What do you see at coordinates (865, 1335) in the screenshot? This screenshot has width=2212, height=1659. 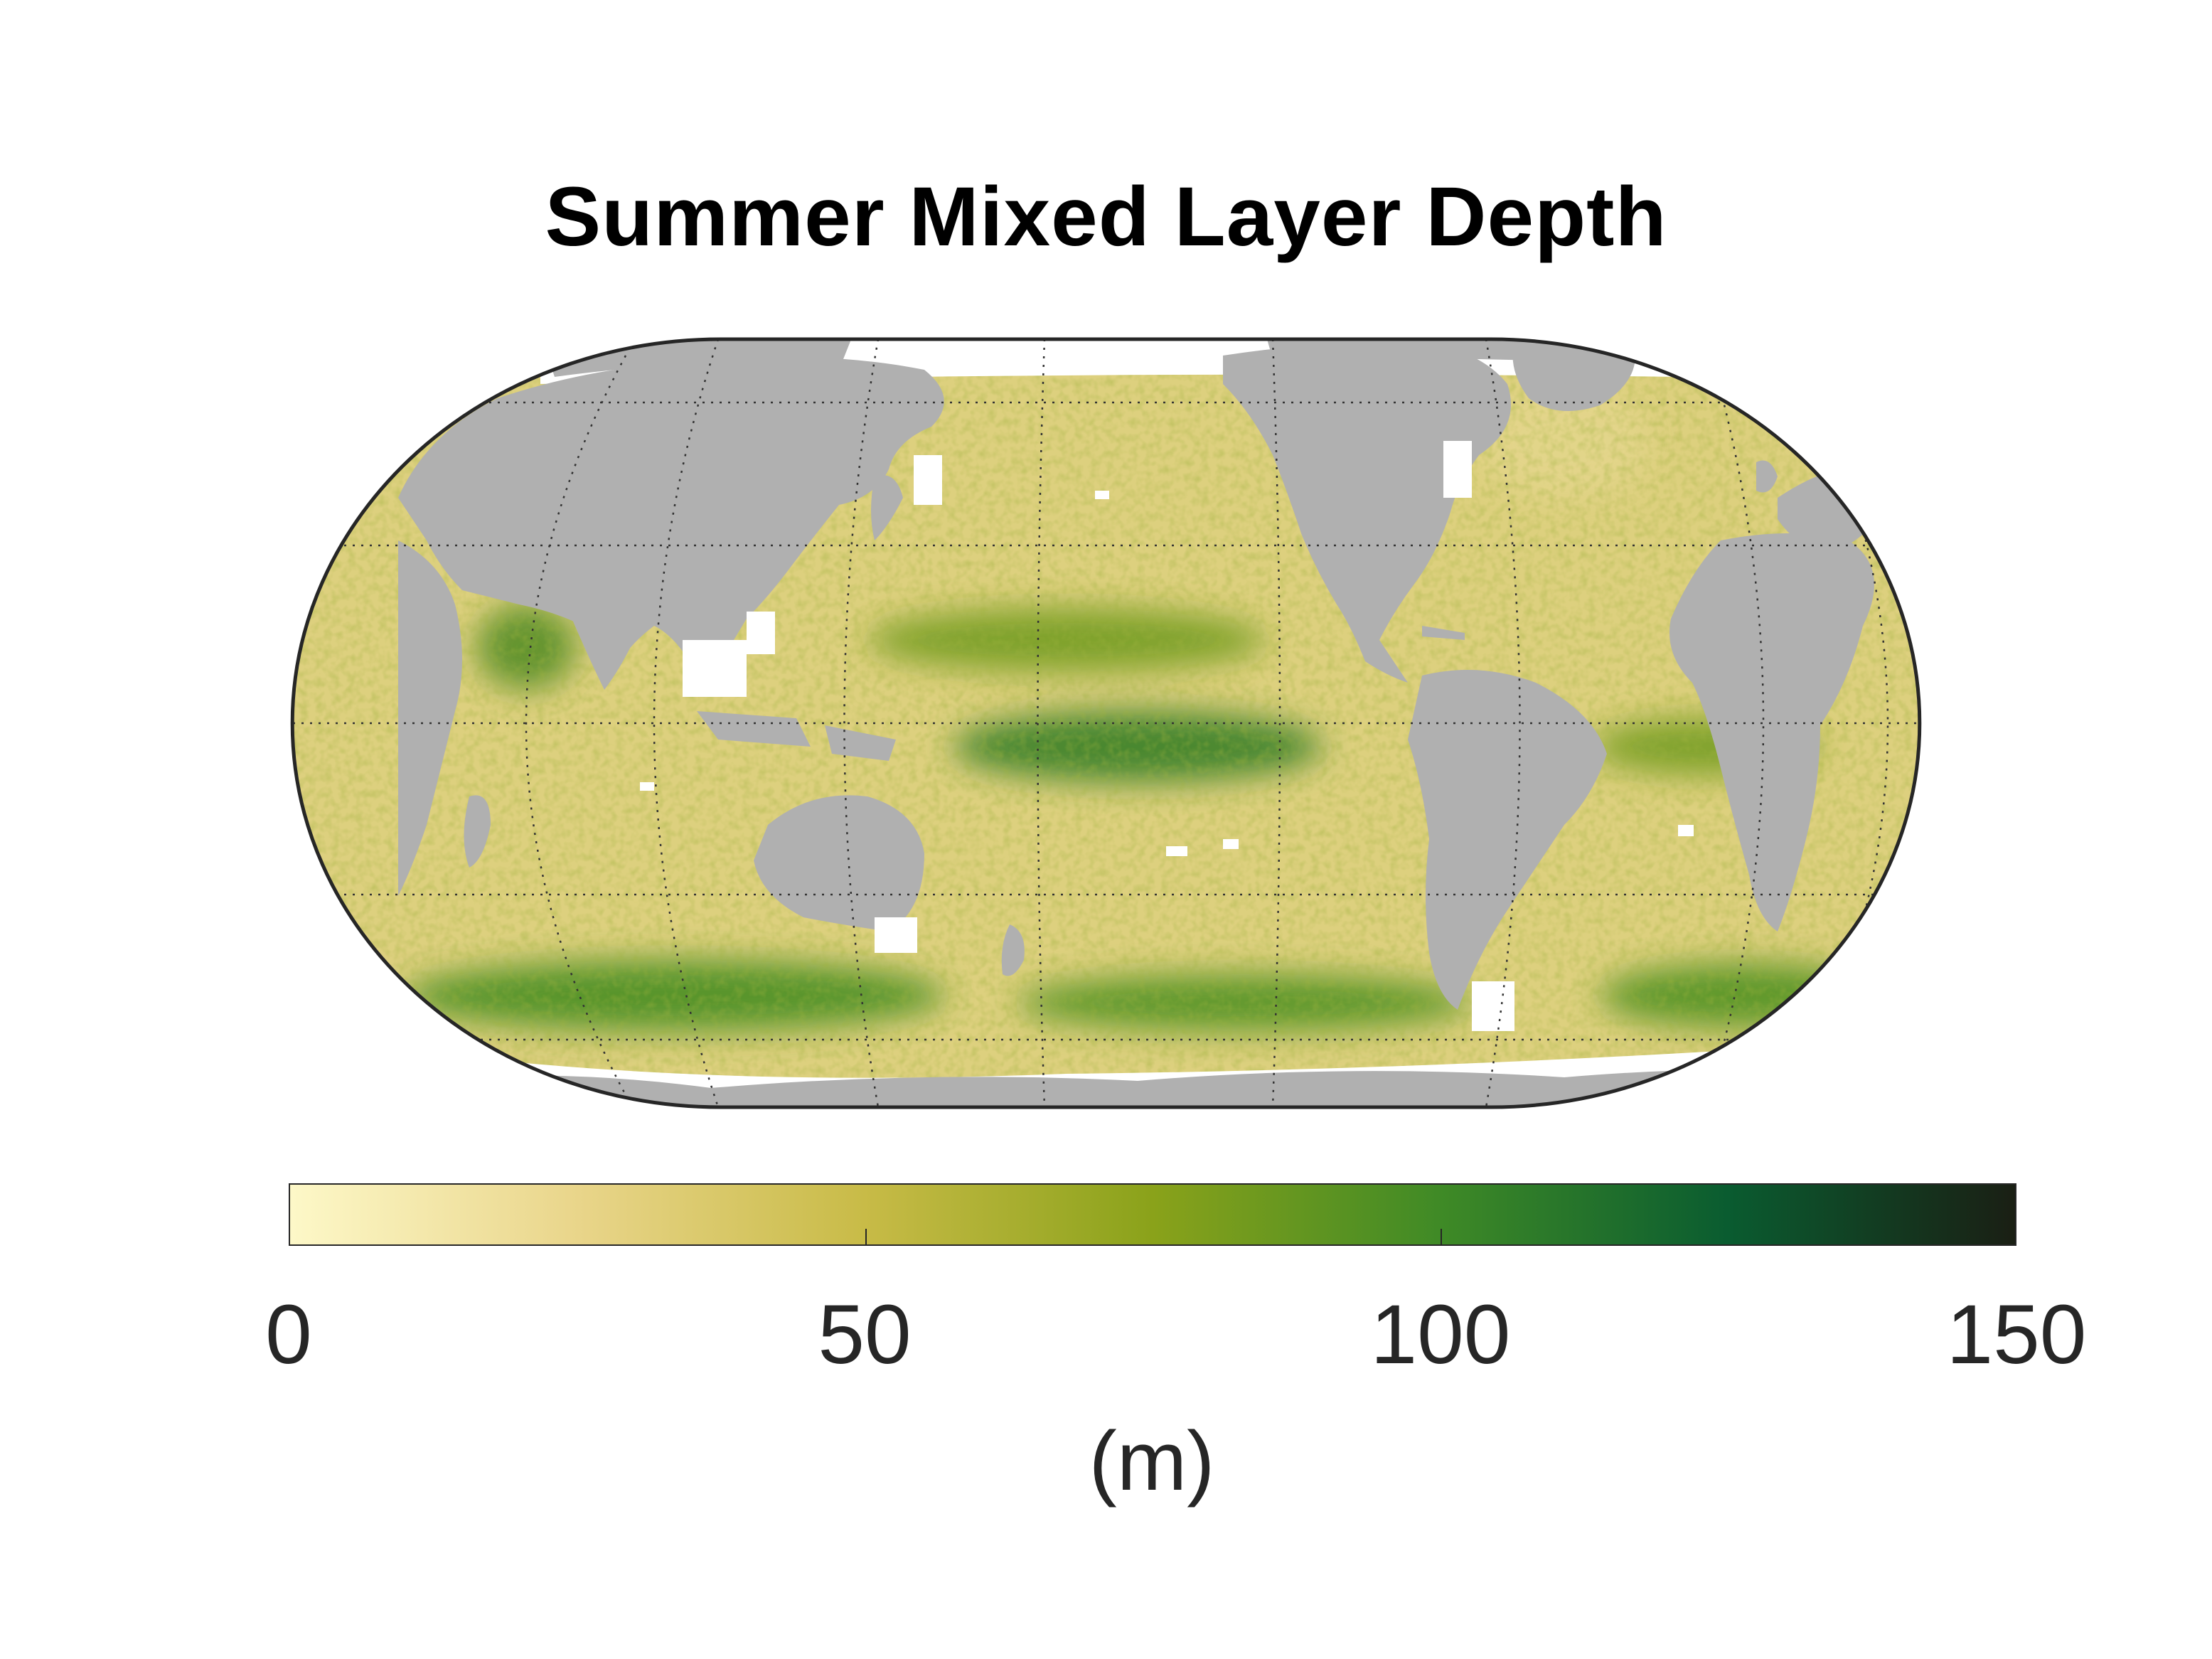 I see `colorbar-label-50: 50` at bounding box center [865, 1335].